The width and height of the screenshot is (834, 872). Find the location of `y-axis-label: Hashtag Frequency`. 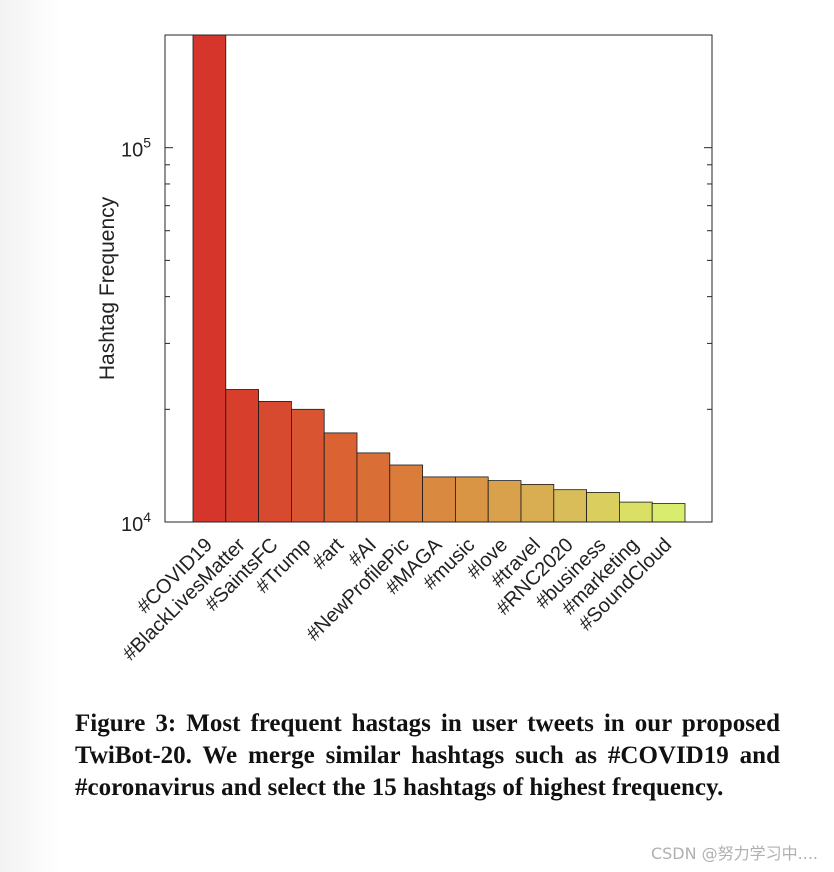

y-axis-label: Hashtag Frequency is located at coordinates (107, 288).